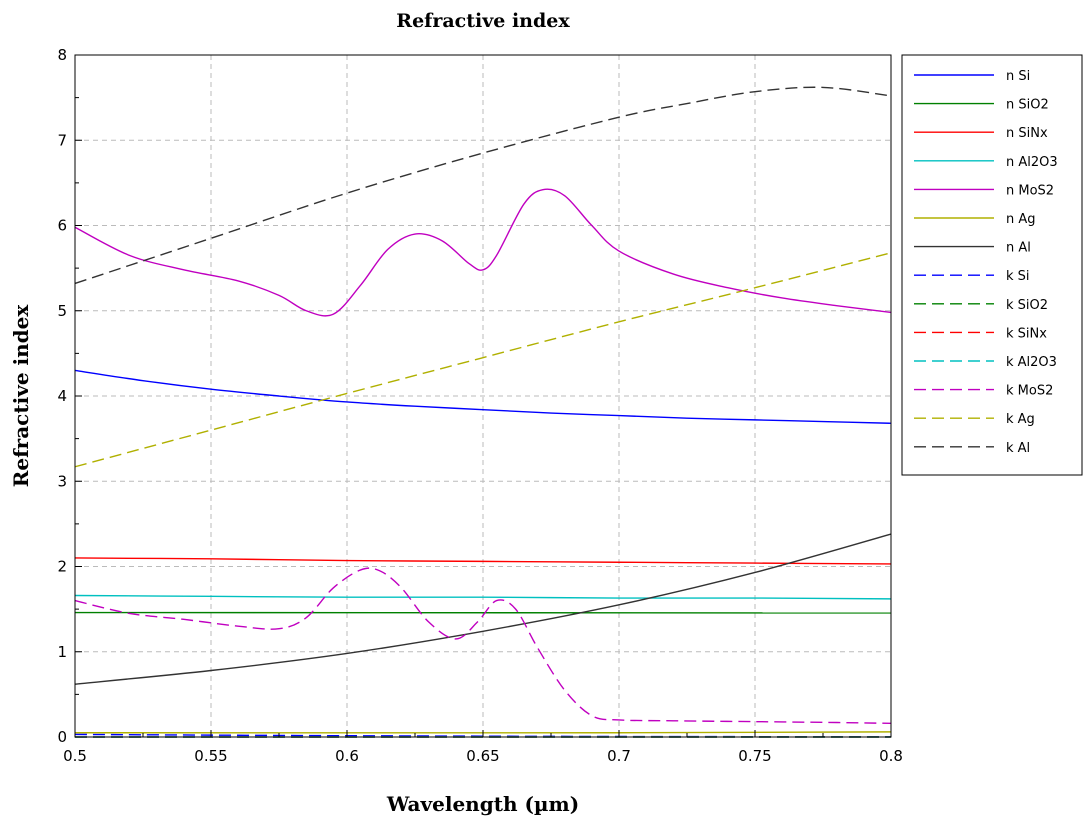  I want to click on series-line-n-al2o3, so click(483, 597).